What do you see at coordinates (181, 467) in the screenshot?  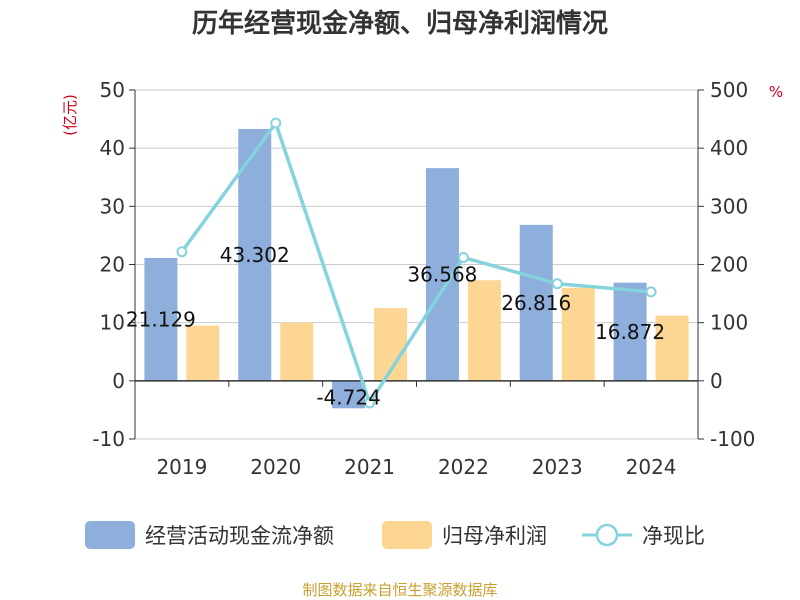 I see `x-tick-label: 2019` at bounding box center [181, 467].